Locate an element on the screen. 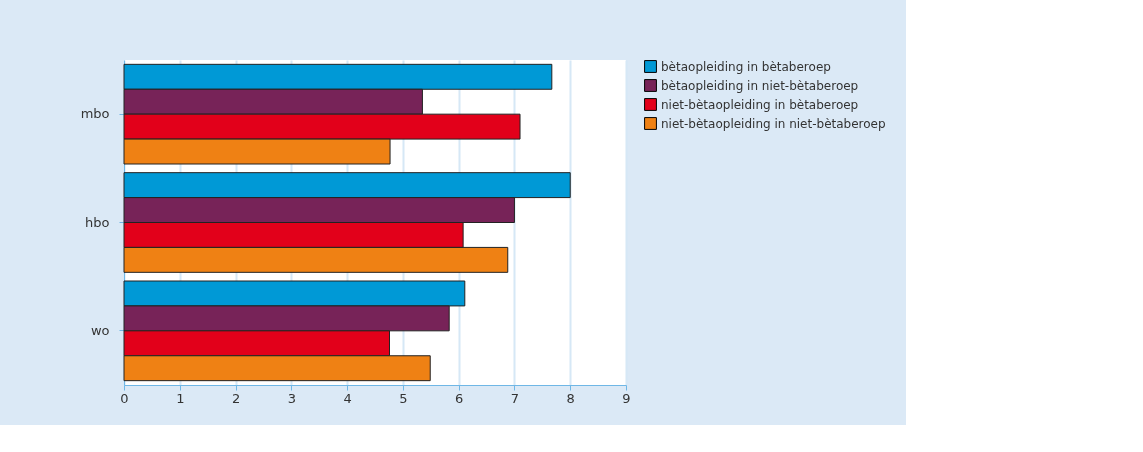 The height and width of the screenshot is (452, 1143). x-tick-label: 2 is located at coordinates (236, 398).